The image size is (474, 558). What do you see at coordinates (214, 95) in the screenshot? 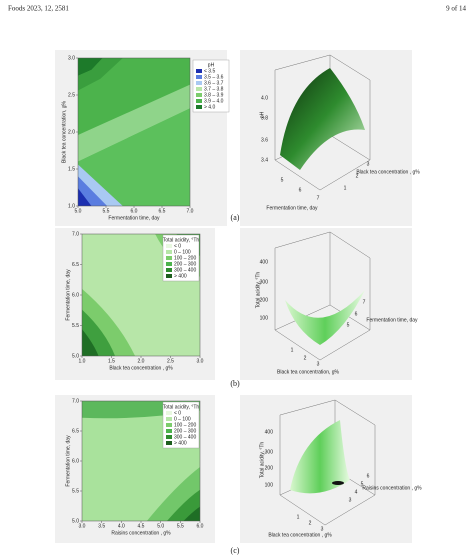
I see `legend-label: 3.8 – 3.9` at bounding box center [214, 95].